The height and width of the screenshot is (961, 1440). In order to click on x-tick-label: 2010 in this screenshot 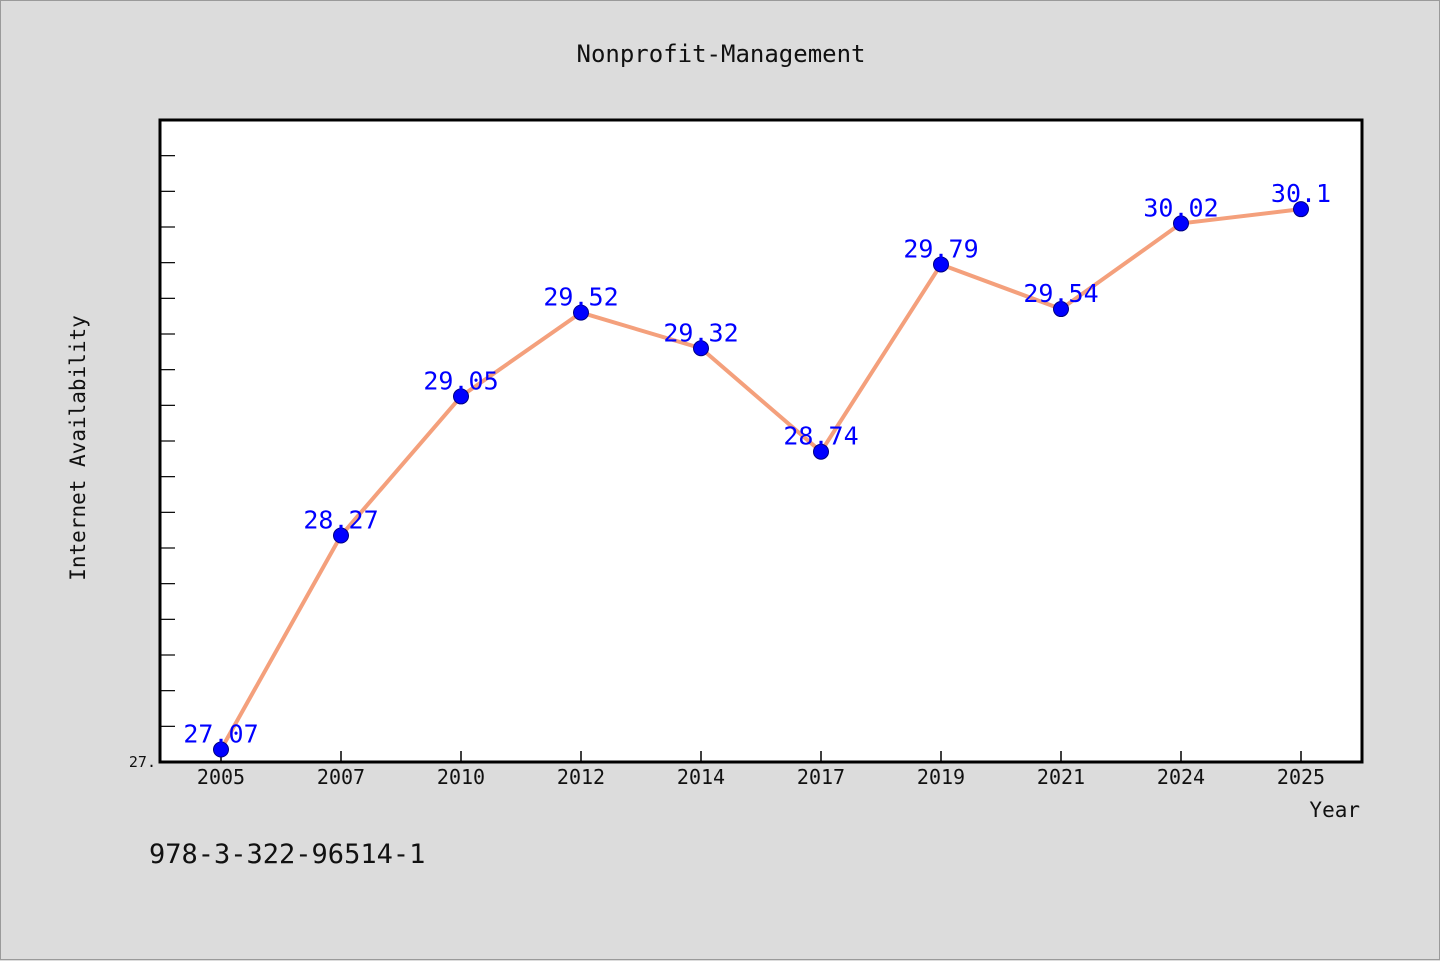, I will do `click(461, 777)`.